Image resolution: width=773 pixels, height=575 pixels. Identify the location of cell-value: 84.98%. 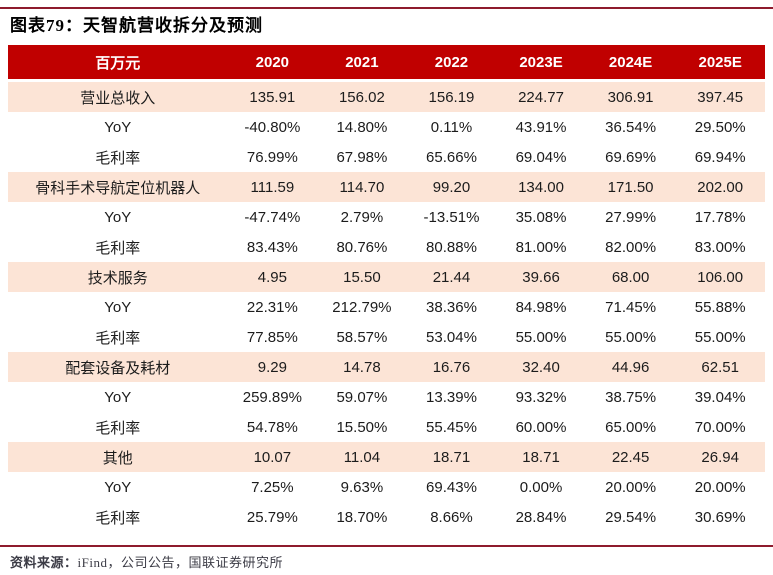
(541, 307).